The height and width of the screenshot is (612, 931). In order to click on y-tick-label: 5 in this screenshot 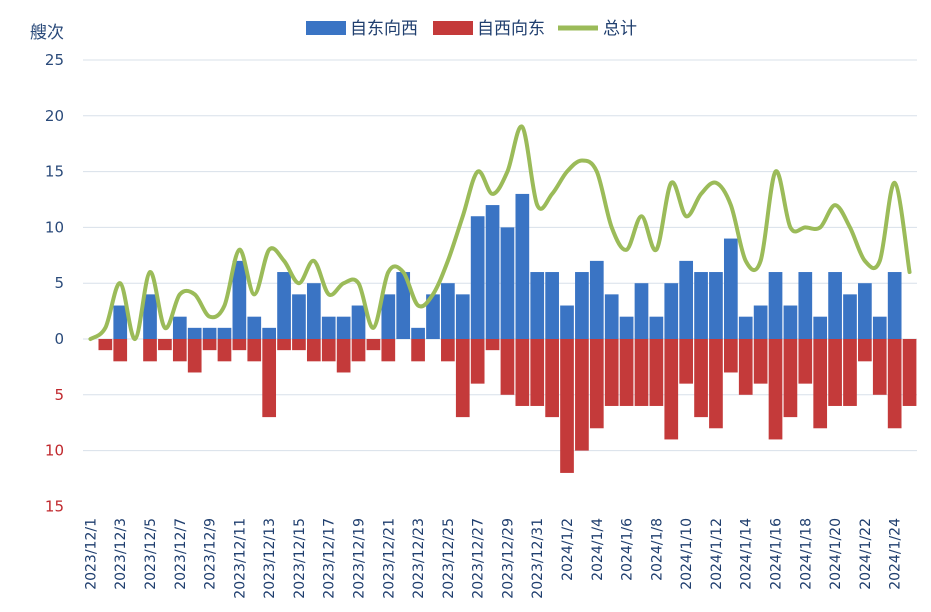, I will do `click(59, 283)`.